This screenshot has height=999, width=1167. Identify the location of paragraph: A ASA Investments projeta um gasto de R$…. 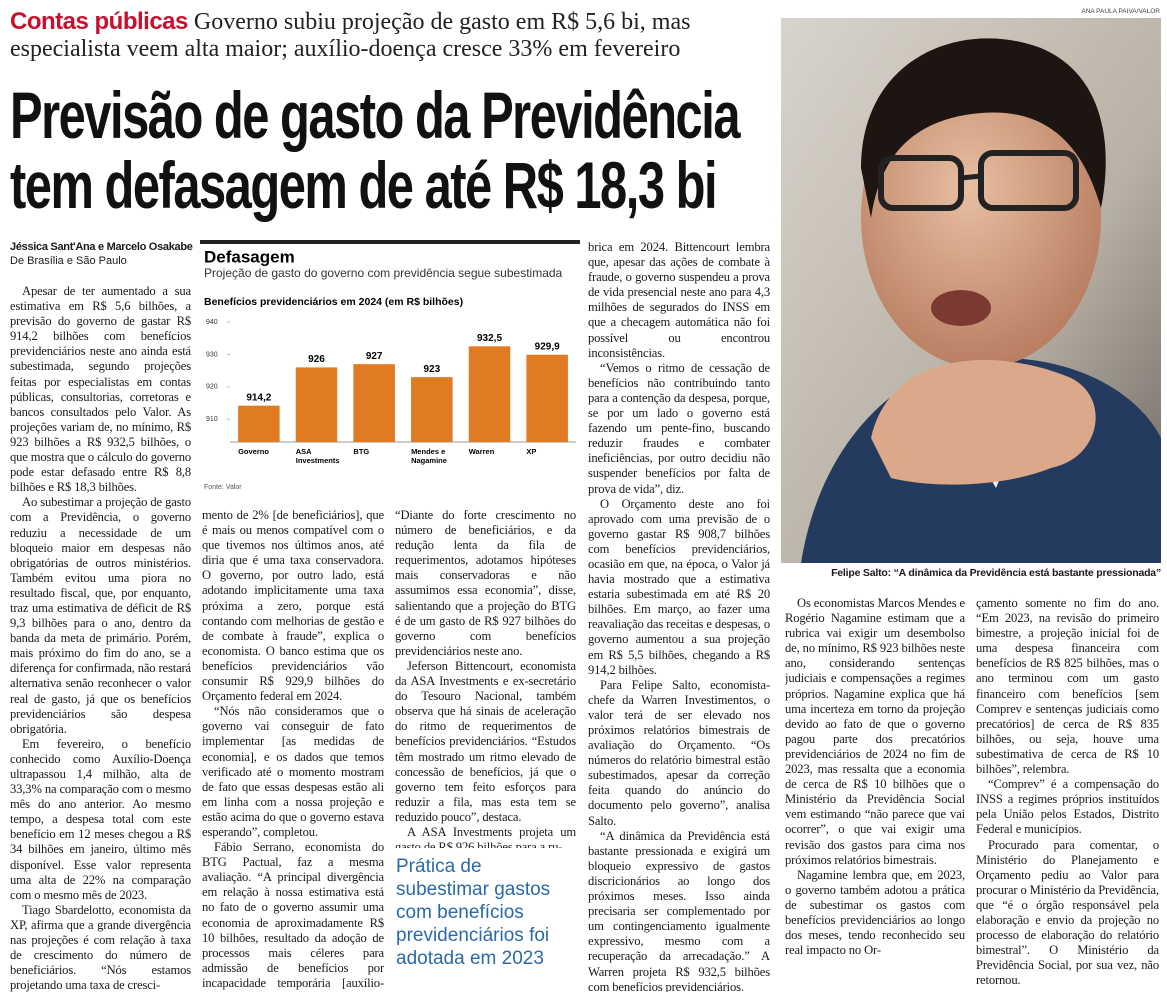
(485, 836).